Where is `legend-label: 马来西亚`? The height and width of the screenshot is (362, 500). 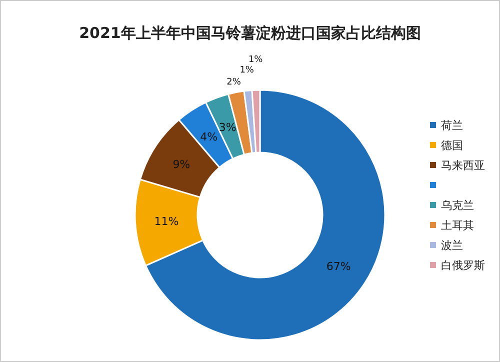
legend-label: 马来西亚 is located at coordinates (463, 165).